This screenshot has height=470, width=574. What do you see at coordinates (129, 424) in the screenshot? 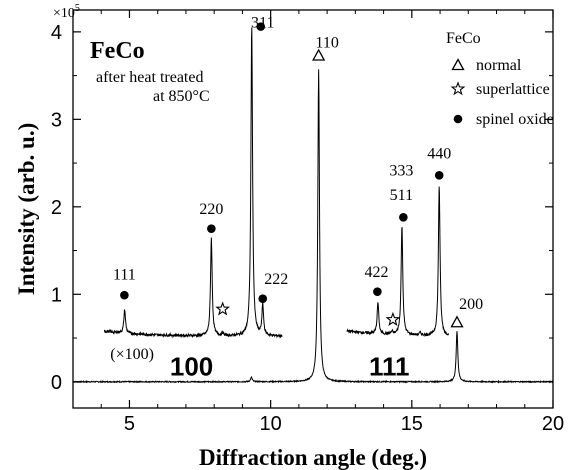
I see `x-tick-label: 5` at bounding box center [129, 424].